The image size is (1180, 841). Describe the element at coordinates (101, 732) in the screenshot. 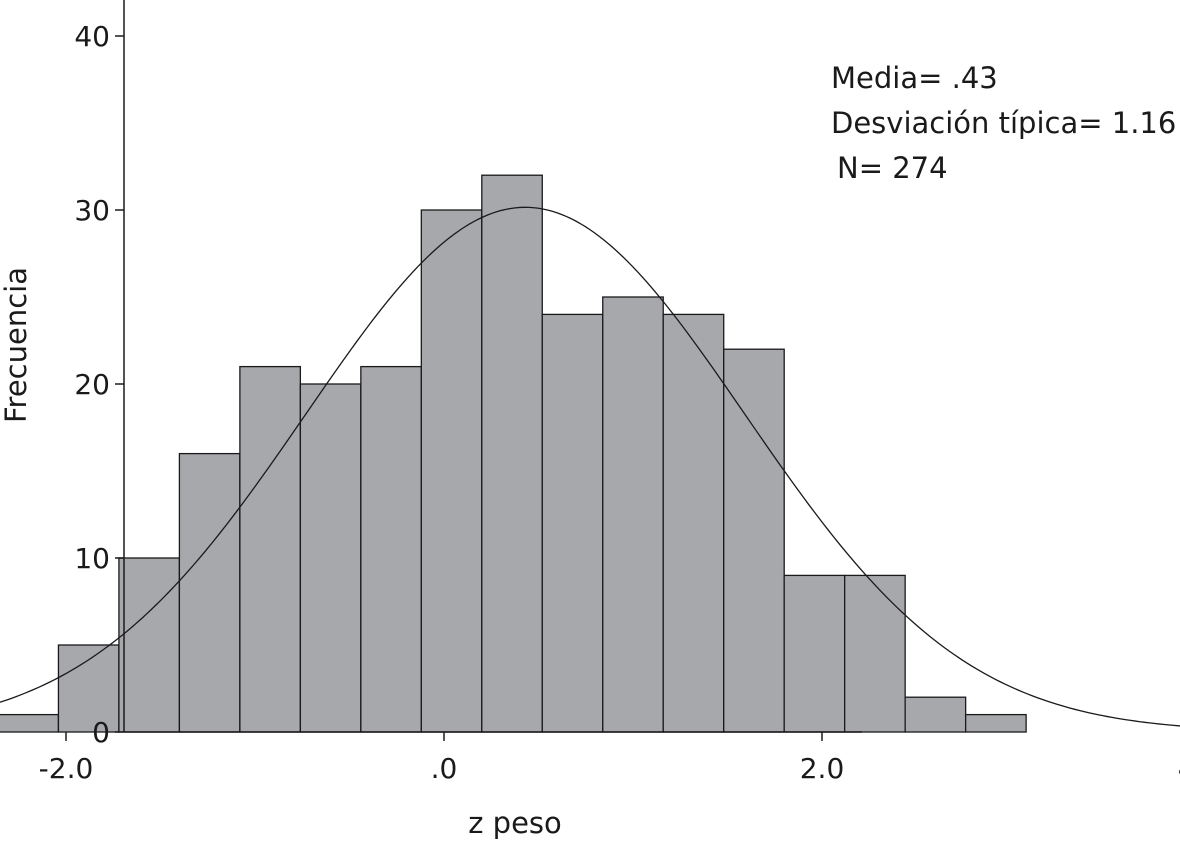

I see `y-tick-label-0: 0` at that location.